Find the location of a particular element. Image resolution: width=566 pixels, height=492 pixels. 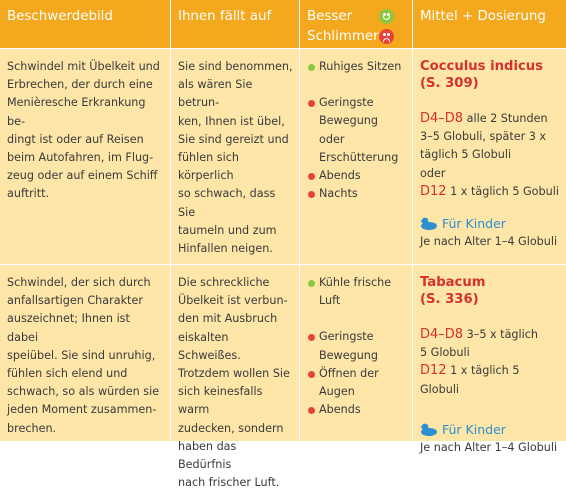

worse-item: Öffnen der Augen is located at coordinates (356, 383).